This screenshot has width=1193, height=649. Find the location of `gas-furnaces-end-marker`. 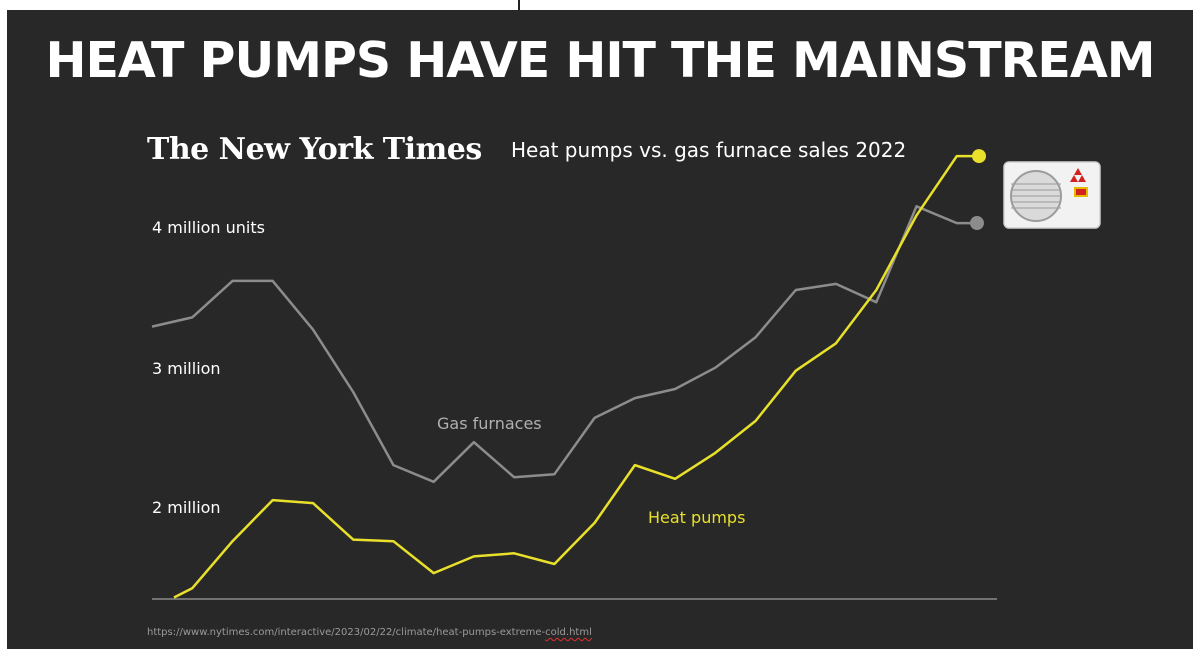

gas-furnaces-end-marker is located at coordinates (977, 223).